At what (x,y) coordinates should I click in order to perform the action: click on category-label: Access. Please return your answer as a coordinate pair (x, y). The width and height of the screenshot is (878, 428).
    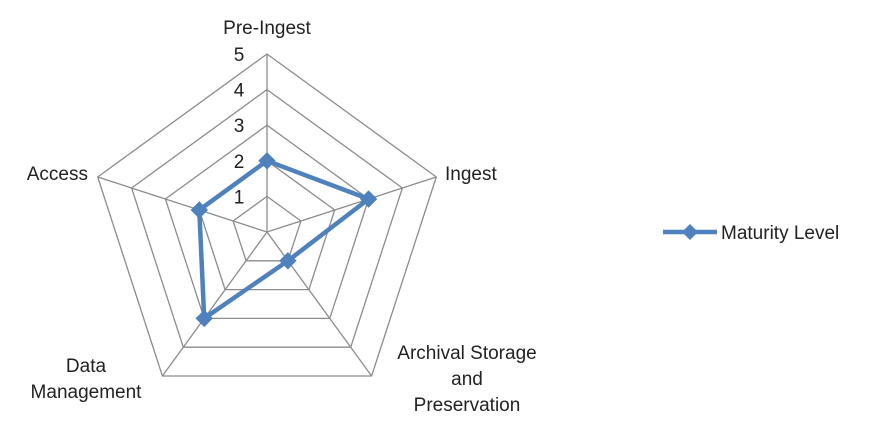
    Looking at the image, I should click on (57, 174).